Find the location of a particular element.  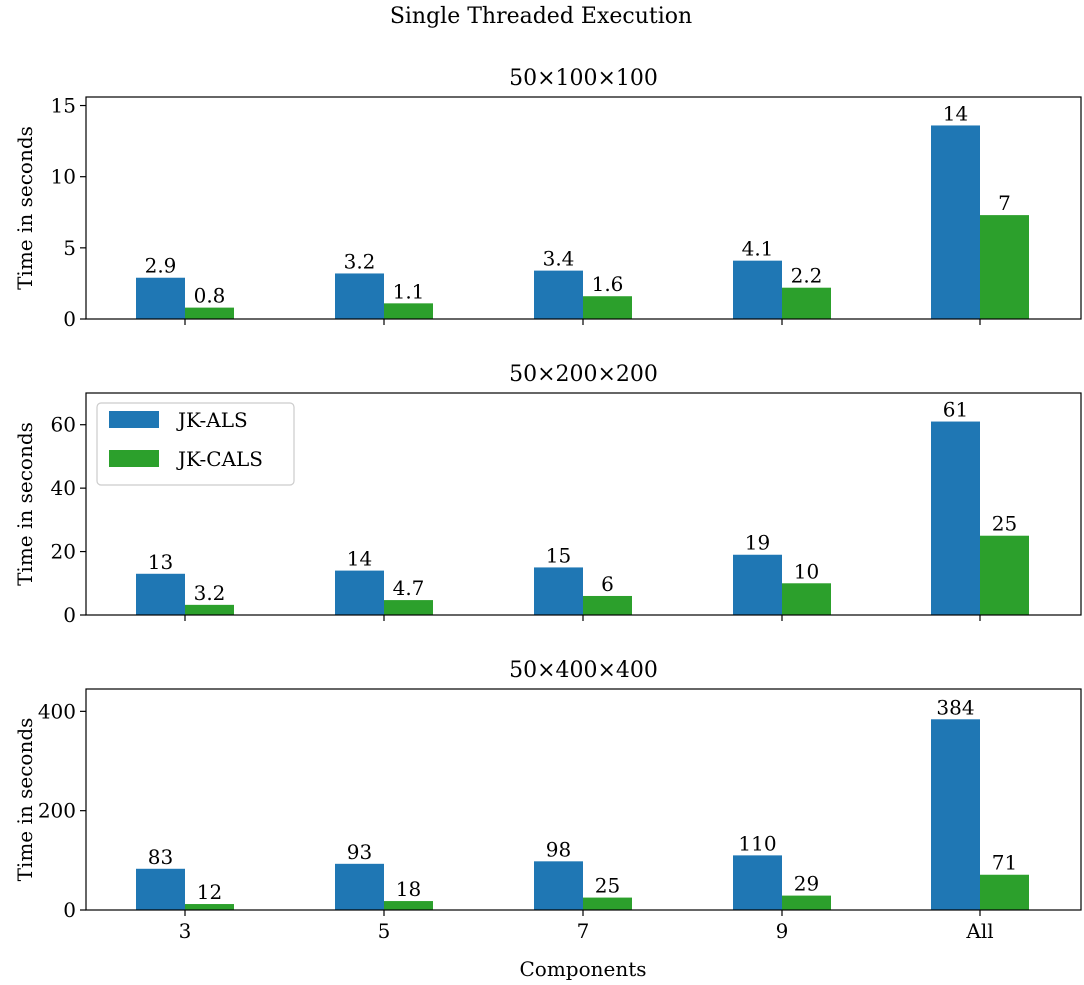

y-tick-label: 20 is located at coordinates (63, 552).